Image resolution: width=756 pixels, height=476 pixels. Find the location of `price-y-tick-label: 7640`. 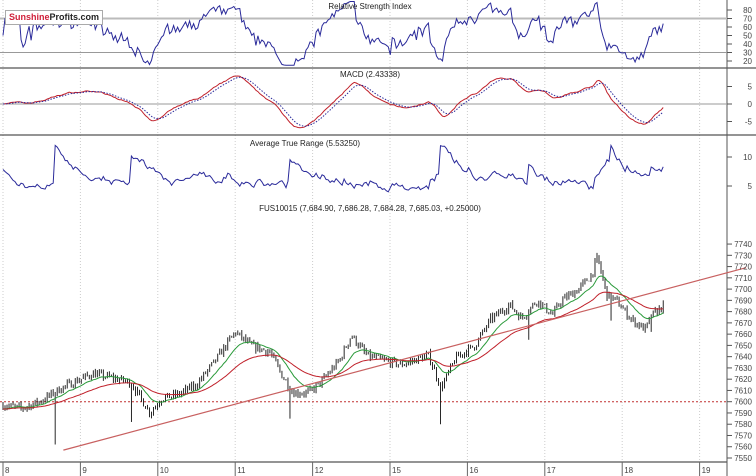

price-y-tick-label: 7640 is located at coordinates (743, 357).